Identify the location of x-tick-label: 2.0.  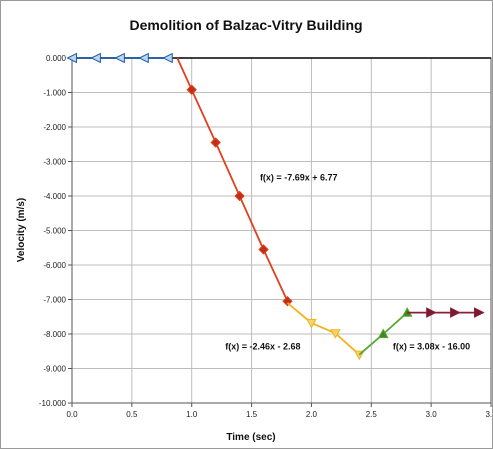
(312, 414).